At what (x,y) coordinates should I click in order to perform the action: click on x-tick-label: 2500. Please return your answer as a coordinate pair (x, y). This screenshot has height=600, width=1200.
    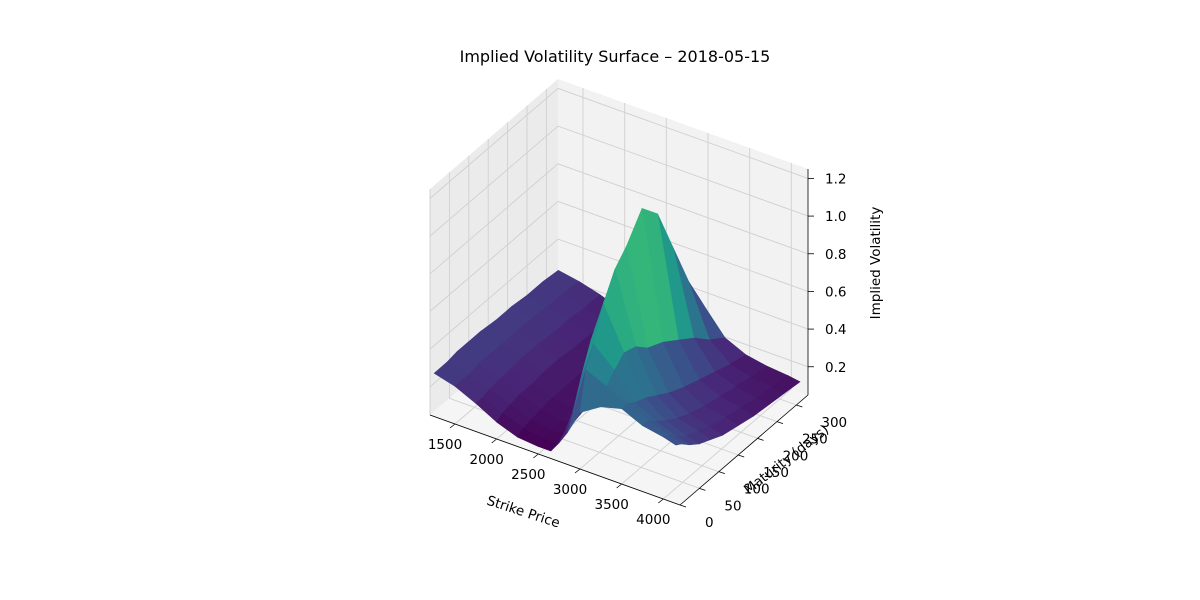
    Looking at the image, I should click on (528, 475).